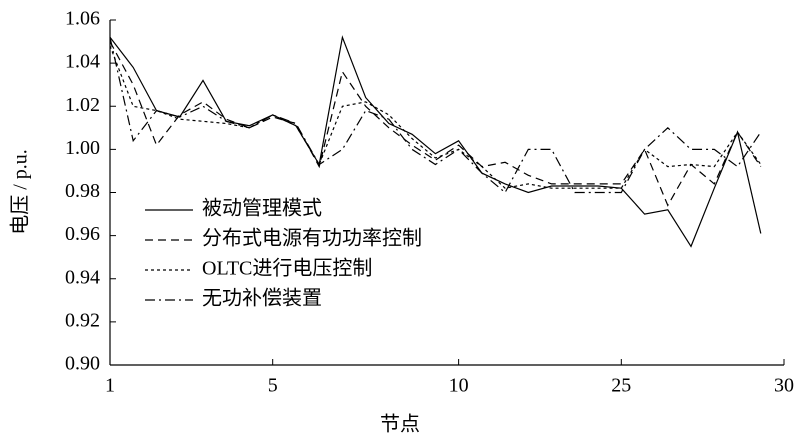 The width and height of the screenshot is (800, 441). What do you see at coordinates (82, 62) in the screenshot?
I see `y-tick-label: 1.04` at bounding box center [82, 62].